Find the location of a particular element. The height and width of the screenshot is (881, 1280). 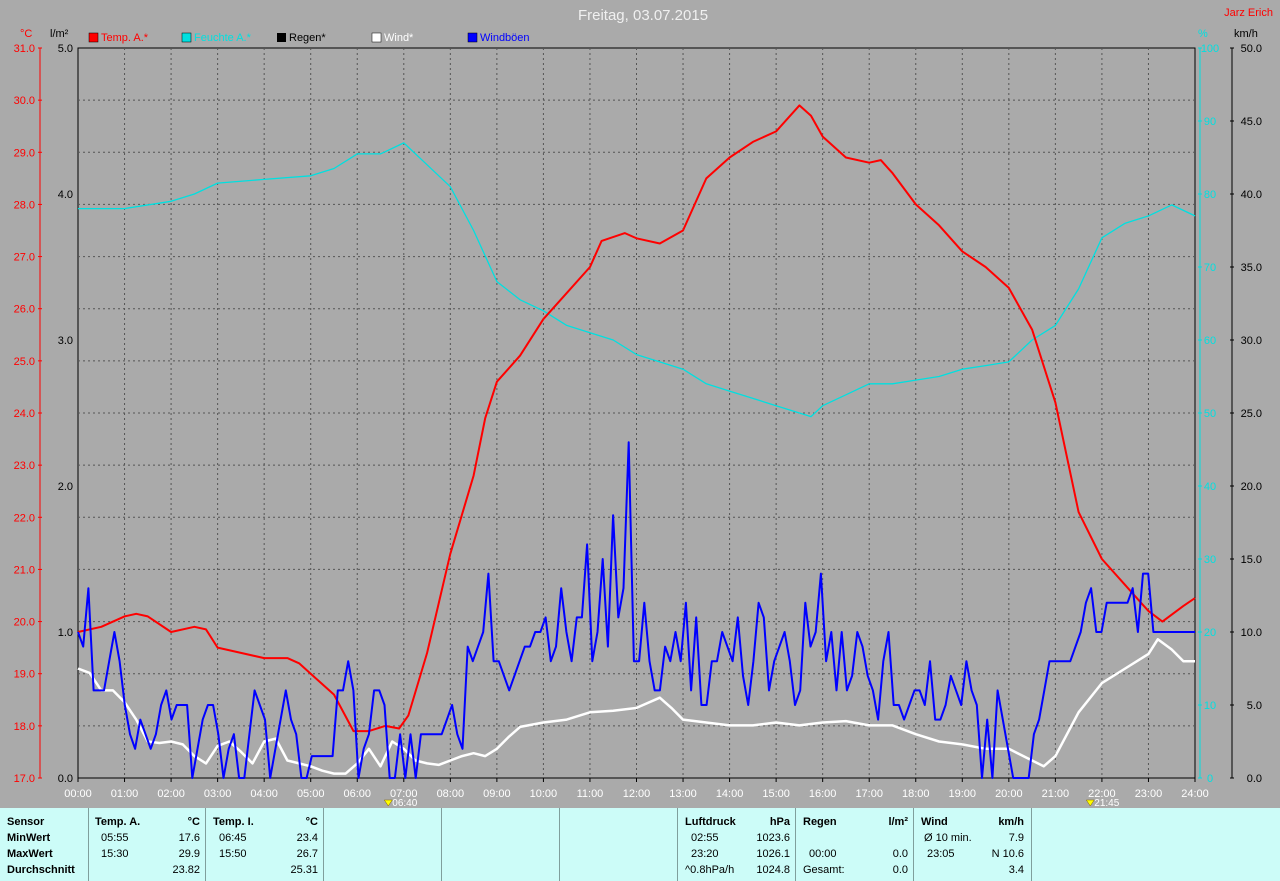

regen-time: 00:00 is located at coordinates (823, 854).